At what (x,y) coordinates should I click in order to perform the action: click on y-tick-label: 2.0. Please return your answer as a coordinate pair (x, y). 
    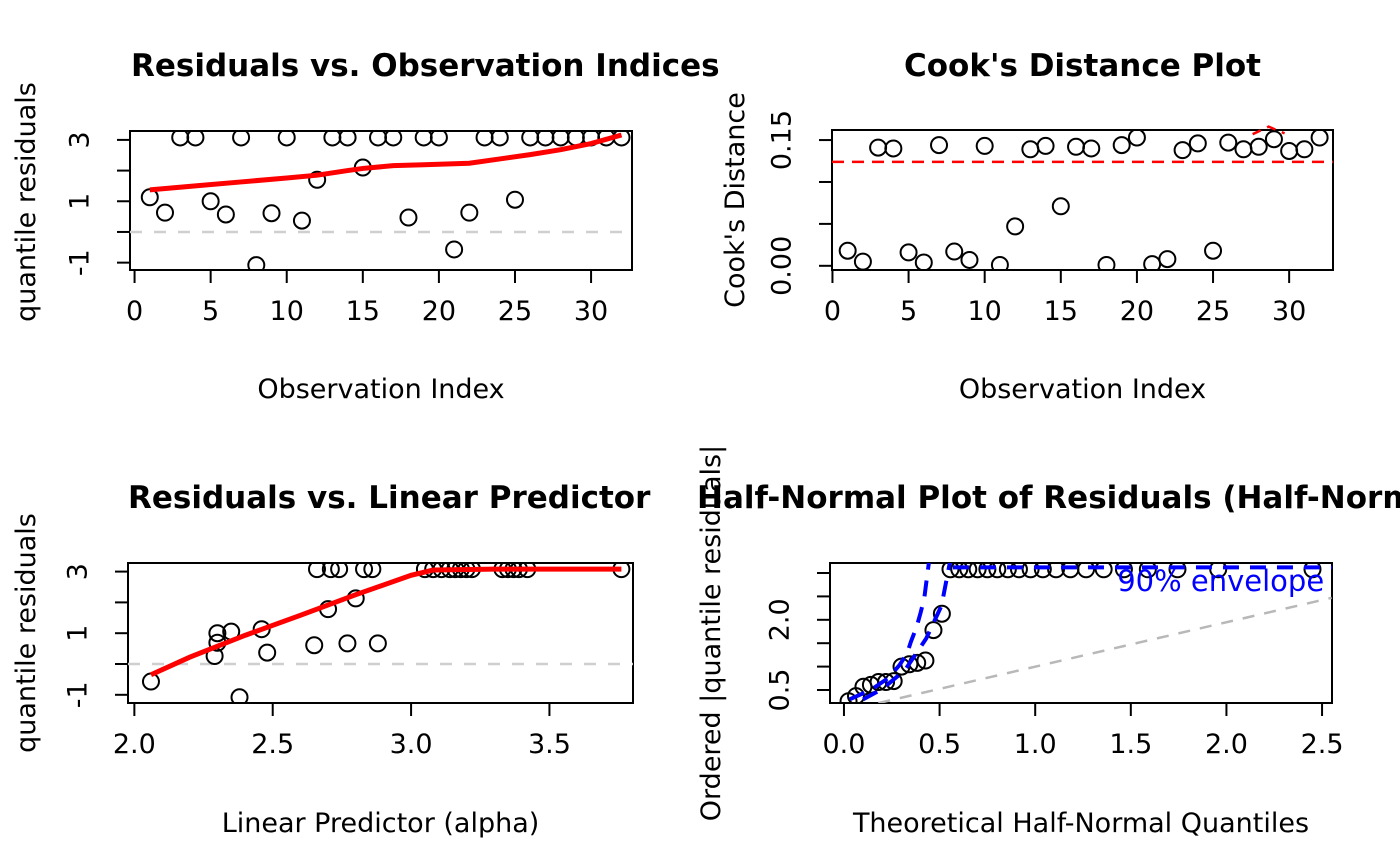
    Looking at the image, I should click on (780, 619).